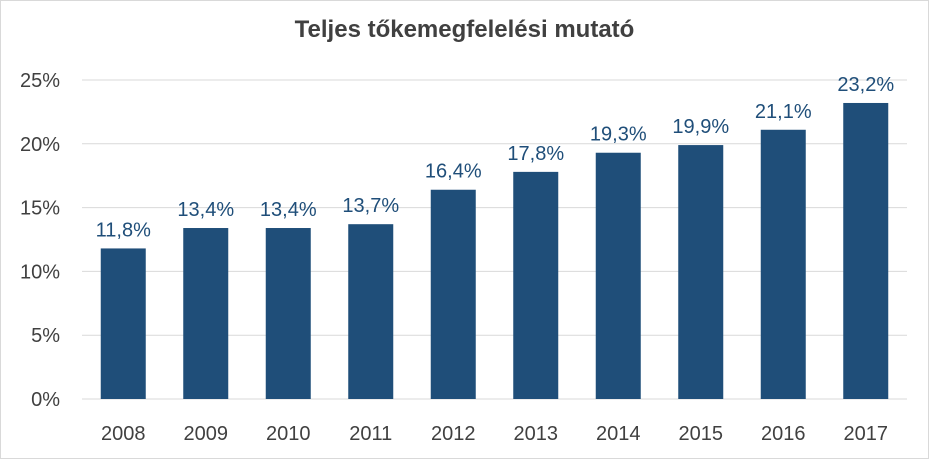 This screenshot has width=929, height=459. What do you see at coordinates (371, 311) in the screenshot?
I see `bar-2011` at bounding box center [371, 311].